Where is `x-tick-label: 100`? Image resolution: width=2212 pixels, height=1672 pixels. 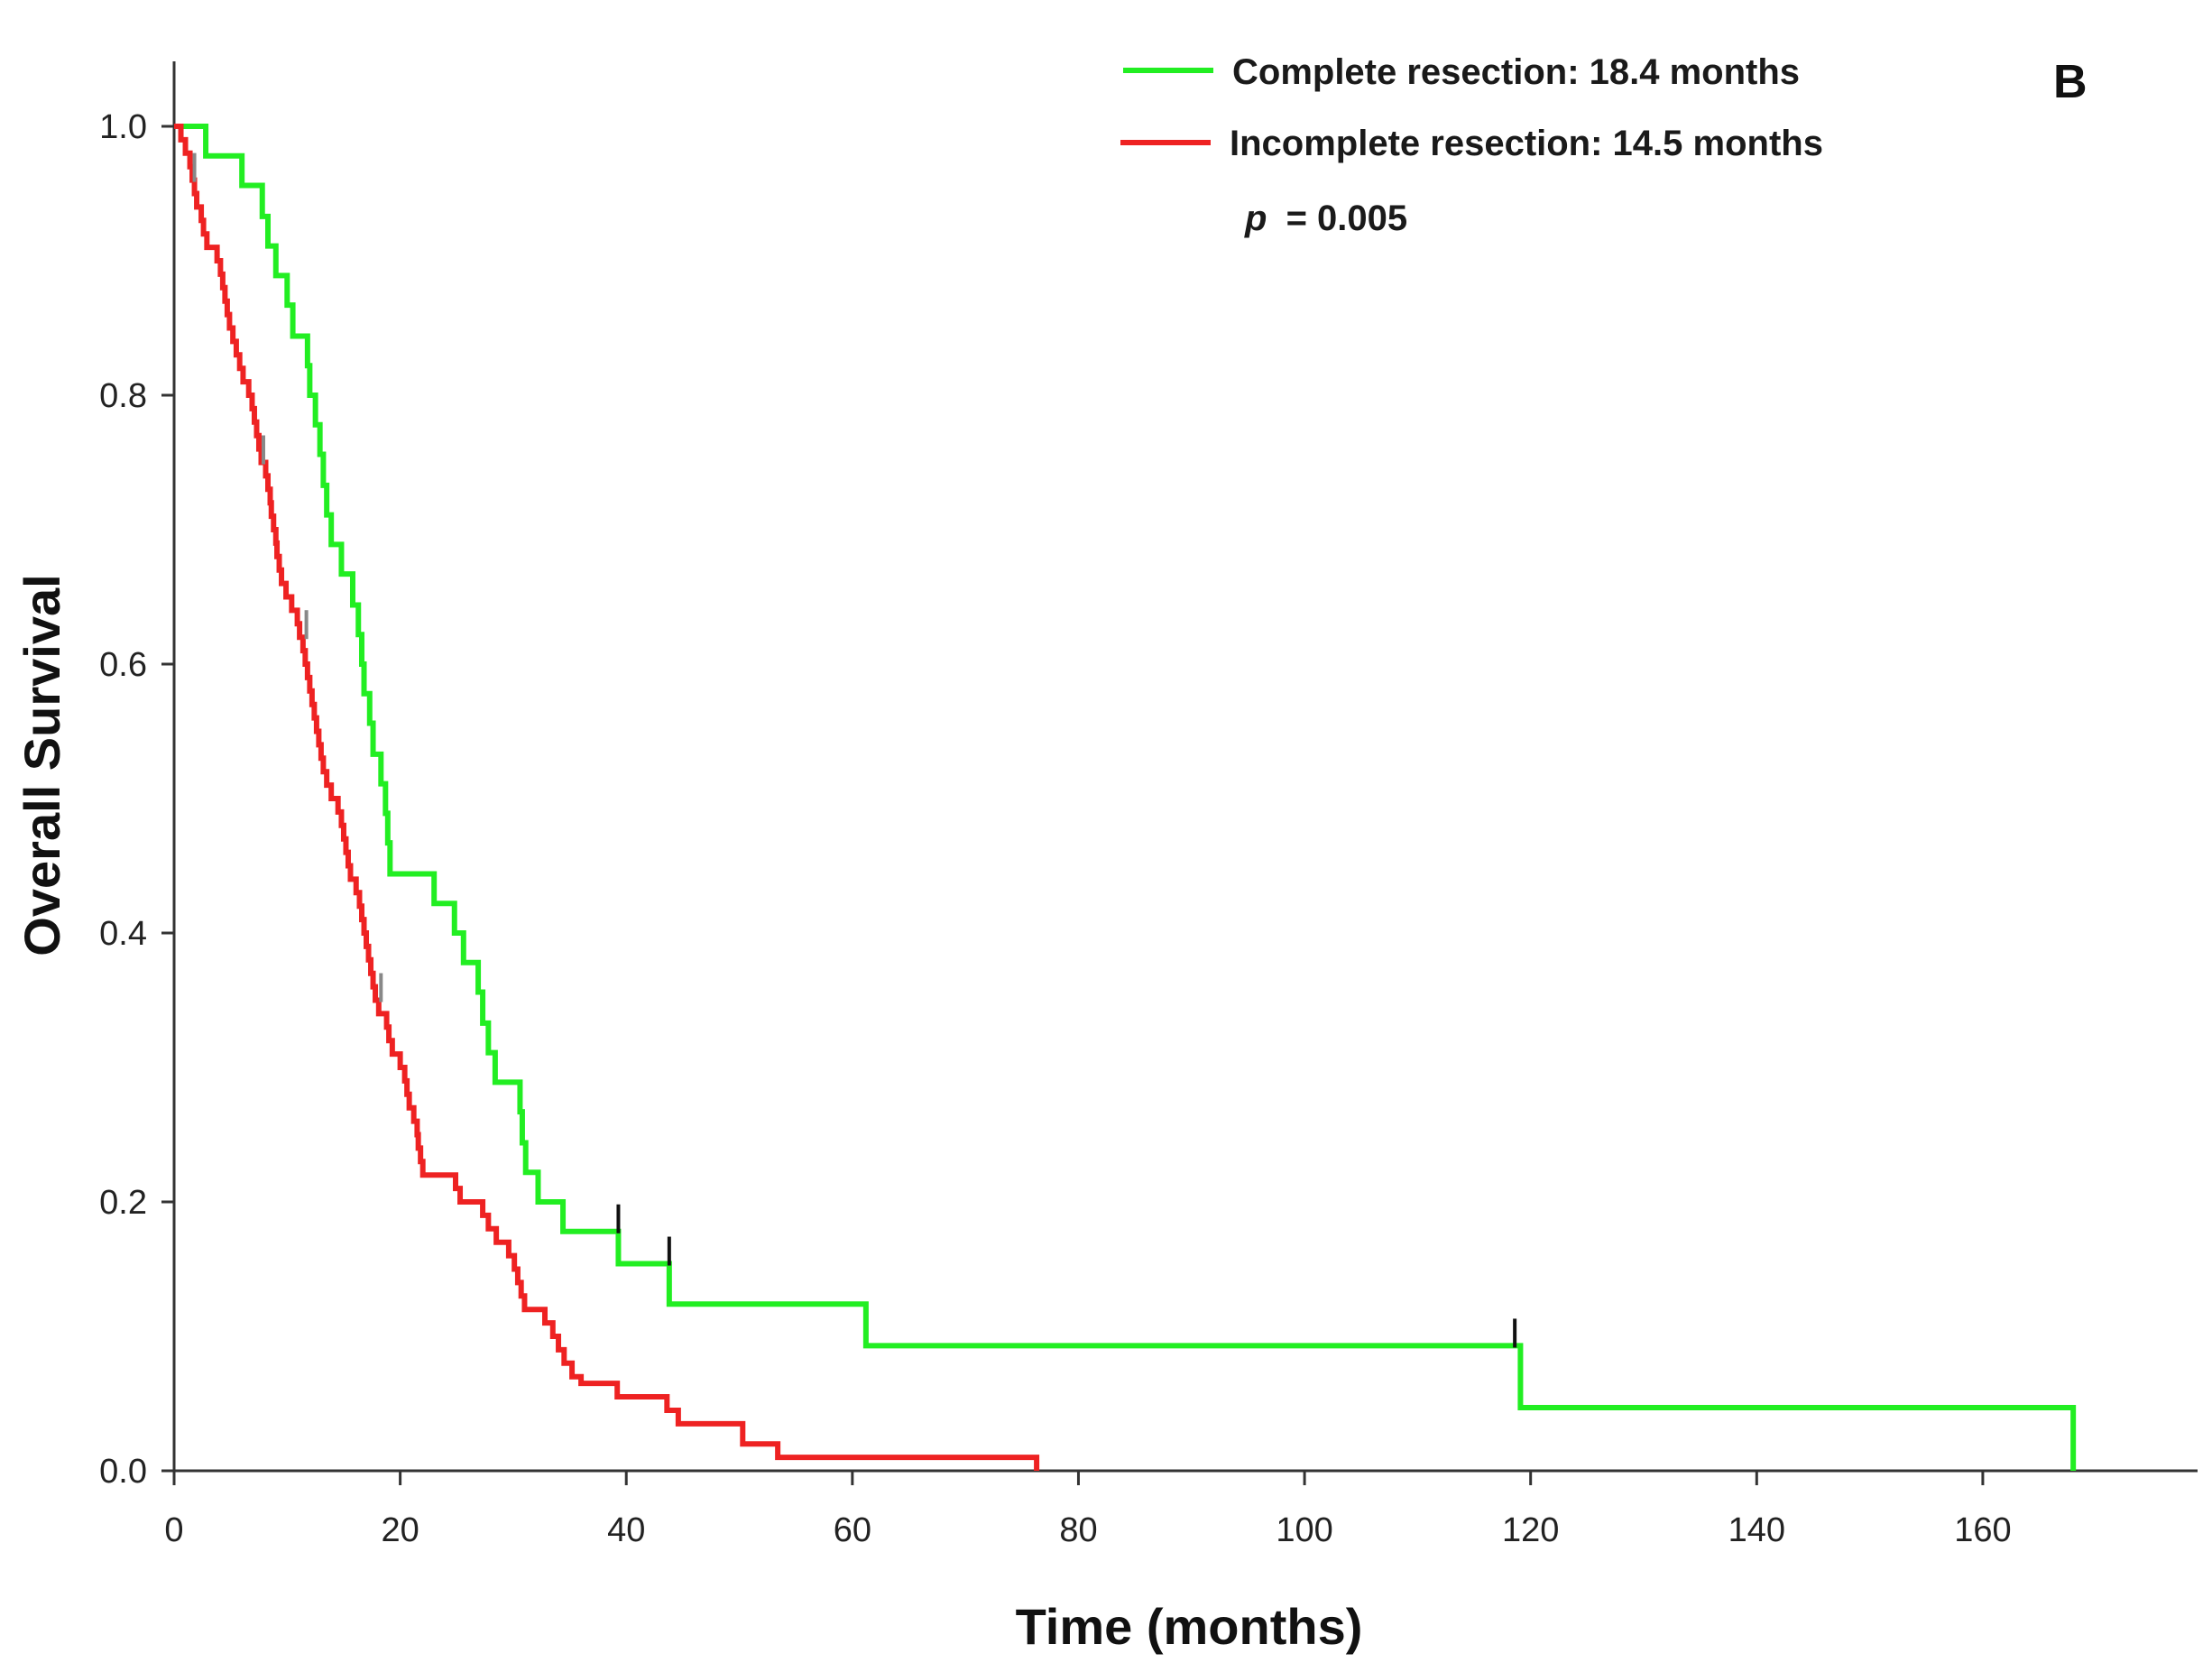 x-tick-label: 100 is located at coordinates (1304, 1530).